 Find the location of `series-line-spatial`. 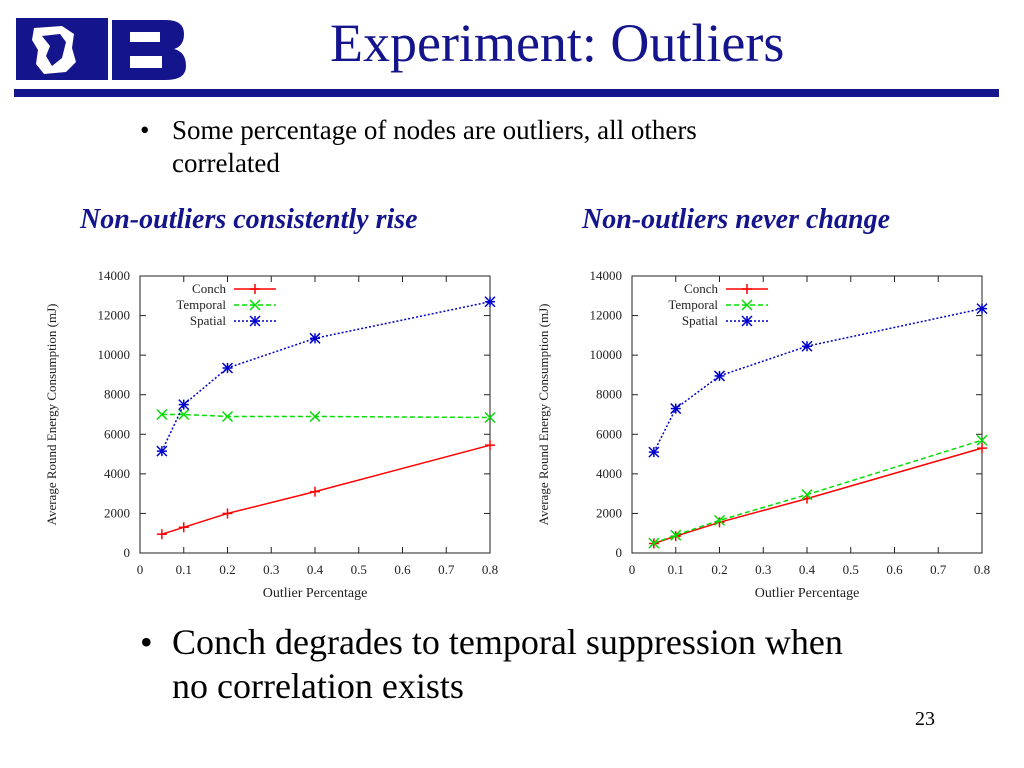

series-line-spatial is located at coordinates (818, 380).